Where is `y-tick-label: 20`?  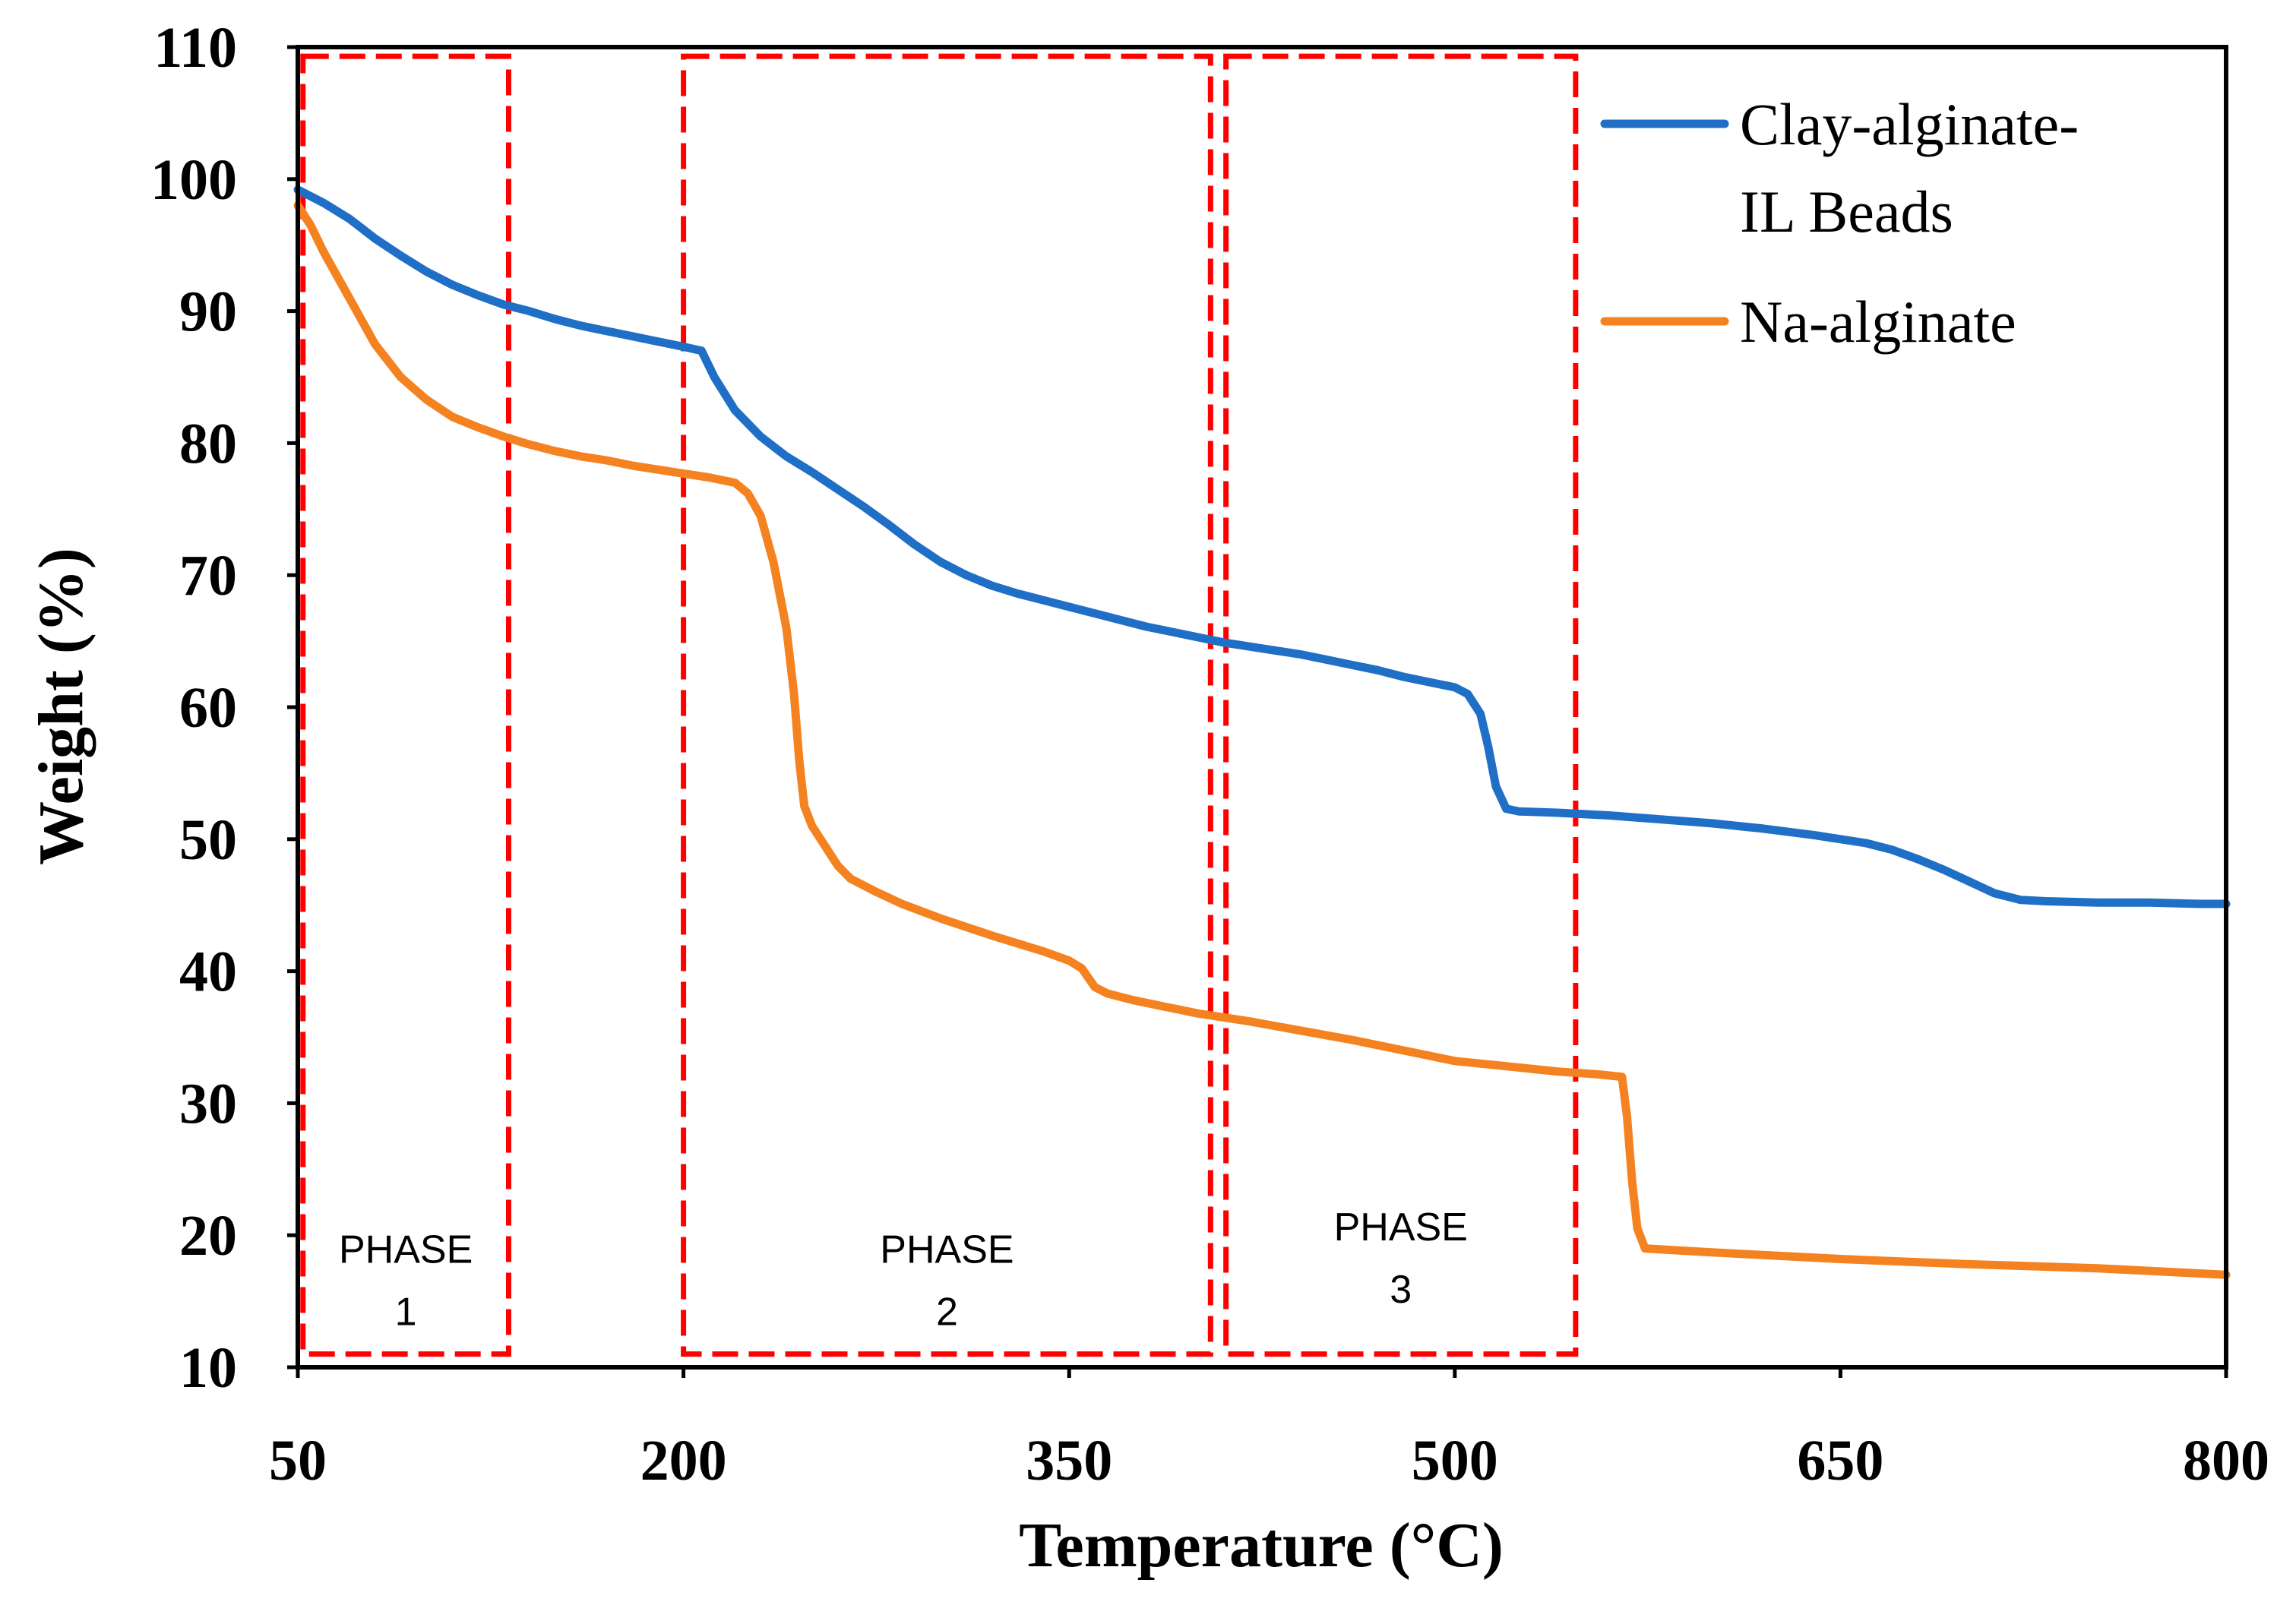 y-tick-label: 20 is located at coordinates (208, 1236).